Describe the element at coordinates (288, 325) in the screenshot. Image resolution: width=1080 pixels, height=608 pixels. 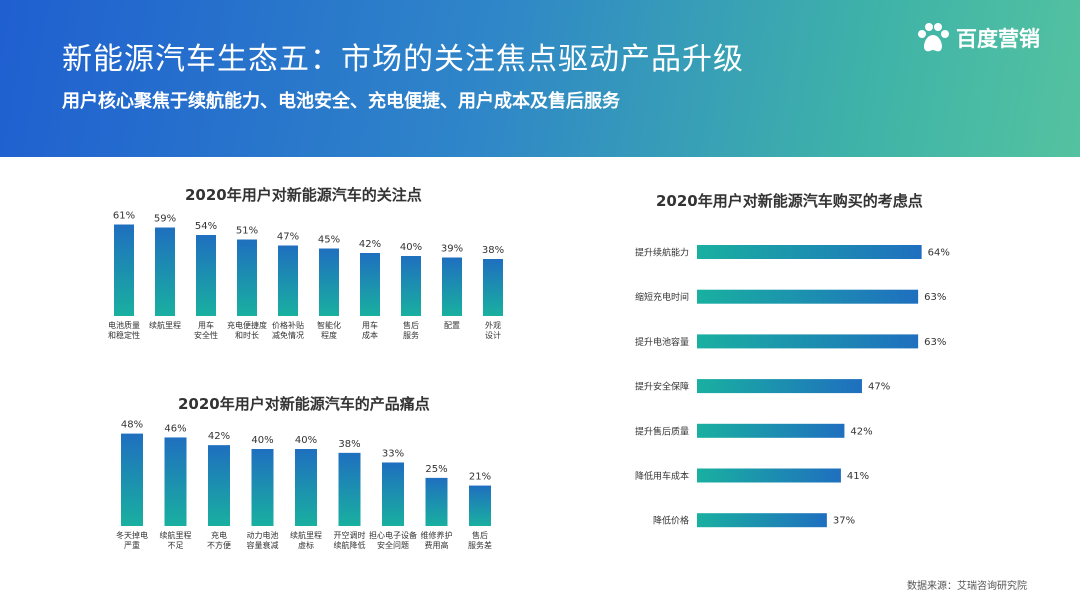
I see `category-label-concerns-4: 价格补贴` at that location.